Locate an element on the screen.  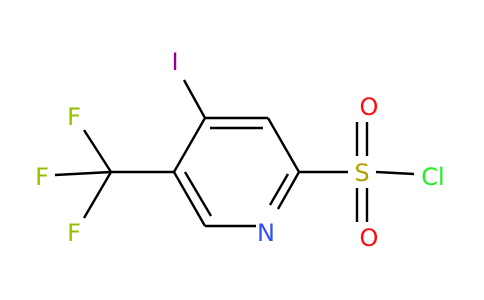
atom-label: S is located at coordinates (361, 173).